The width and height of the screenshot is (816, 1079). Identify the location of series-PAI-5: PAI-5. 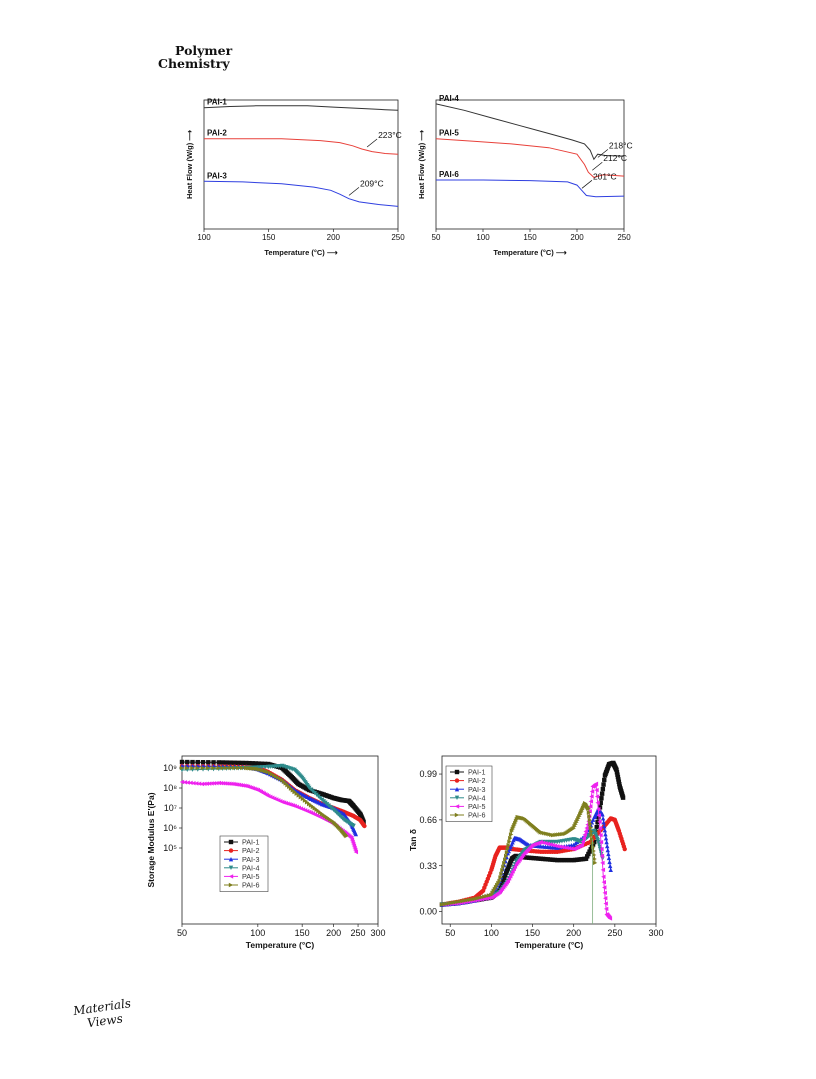
(530, 153).